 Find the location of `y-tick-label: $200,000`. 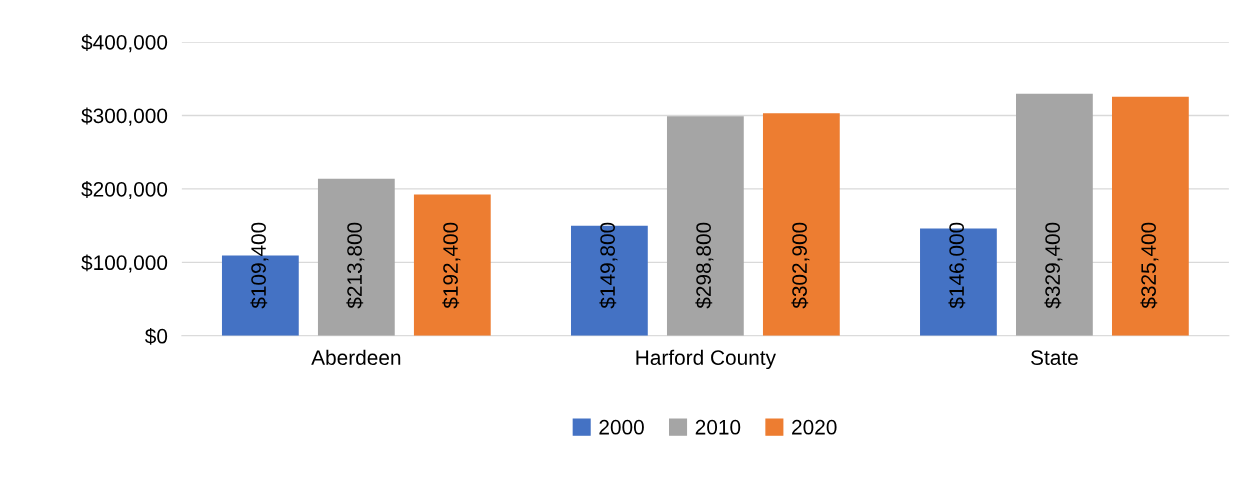

y-tick-label: $200,000 is located at coordinates (124, 190).